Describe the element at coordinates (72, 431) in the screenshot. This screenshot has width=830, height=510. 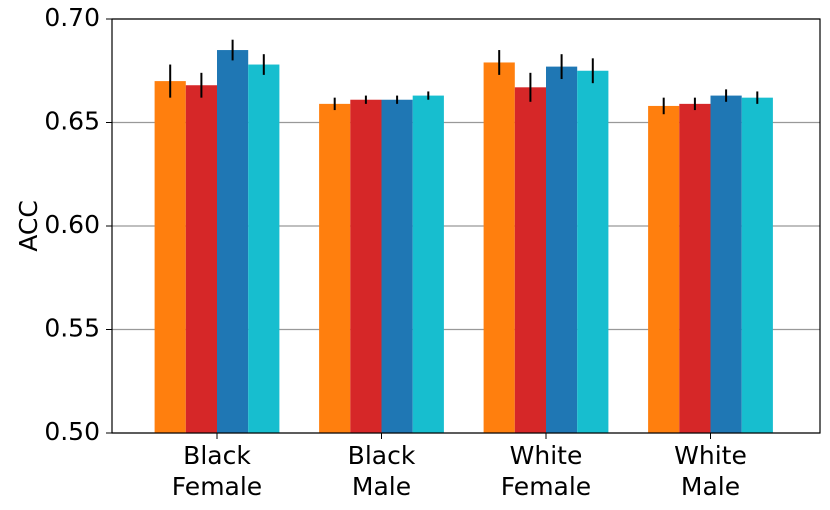
I see `y-tick-label: 0.50` at that location.